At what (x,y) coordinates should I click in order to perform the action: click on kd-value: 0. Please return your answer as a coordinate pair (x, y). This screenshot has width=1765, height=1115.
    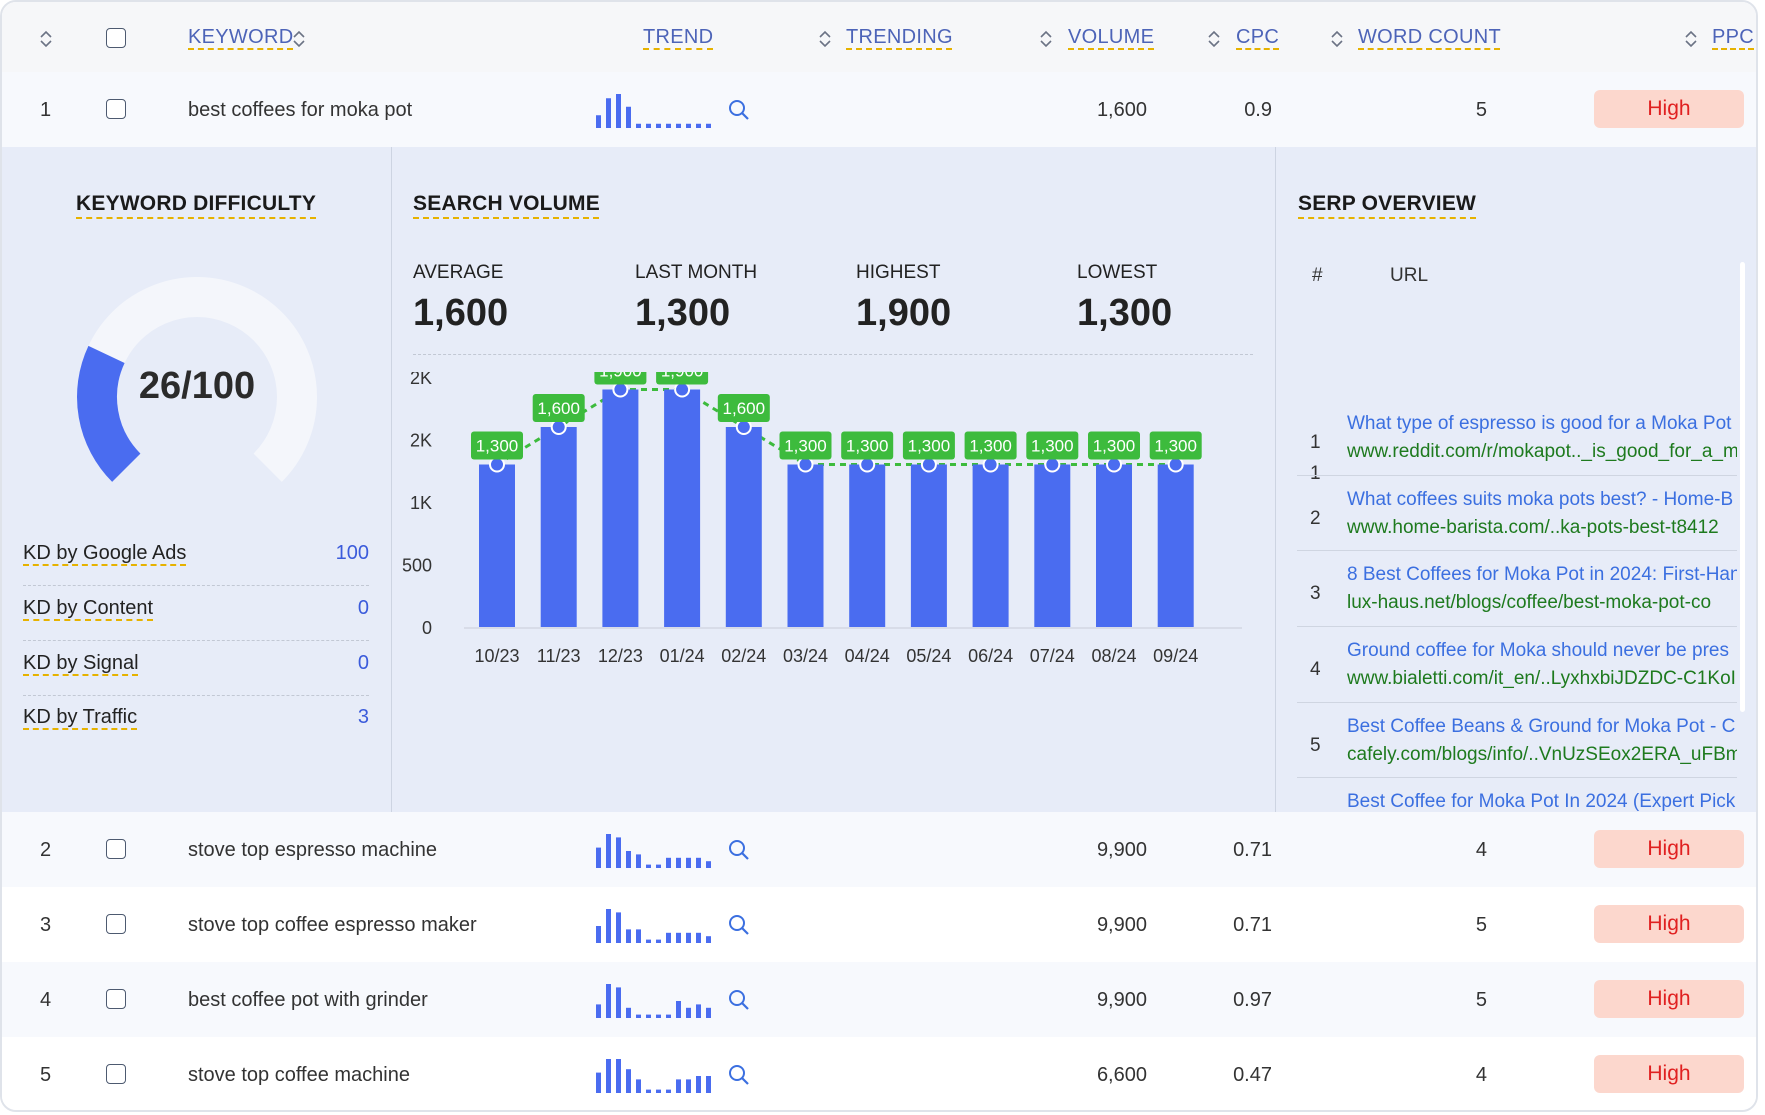
    Looking at the image, I should click on (363, 663).